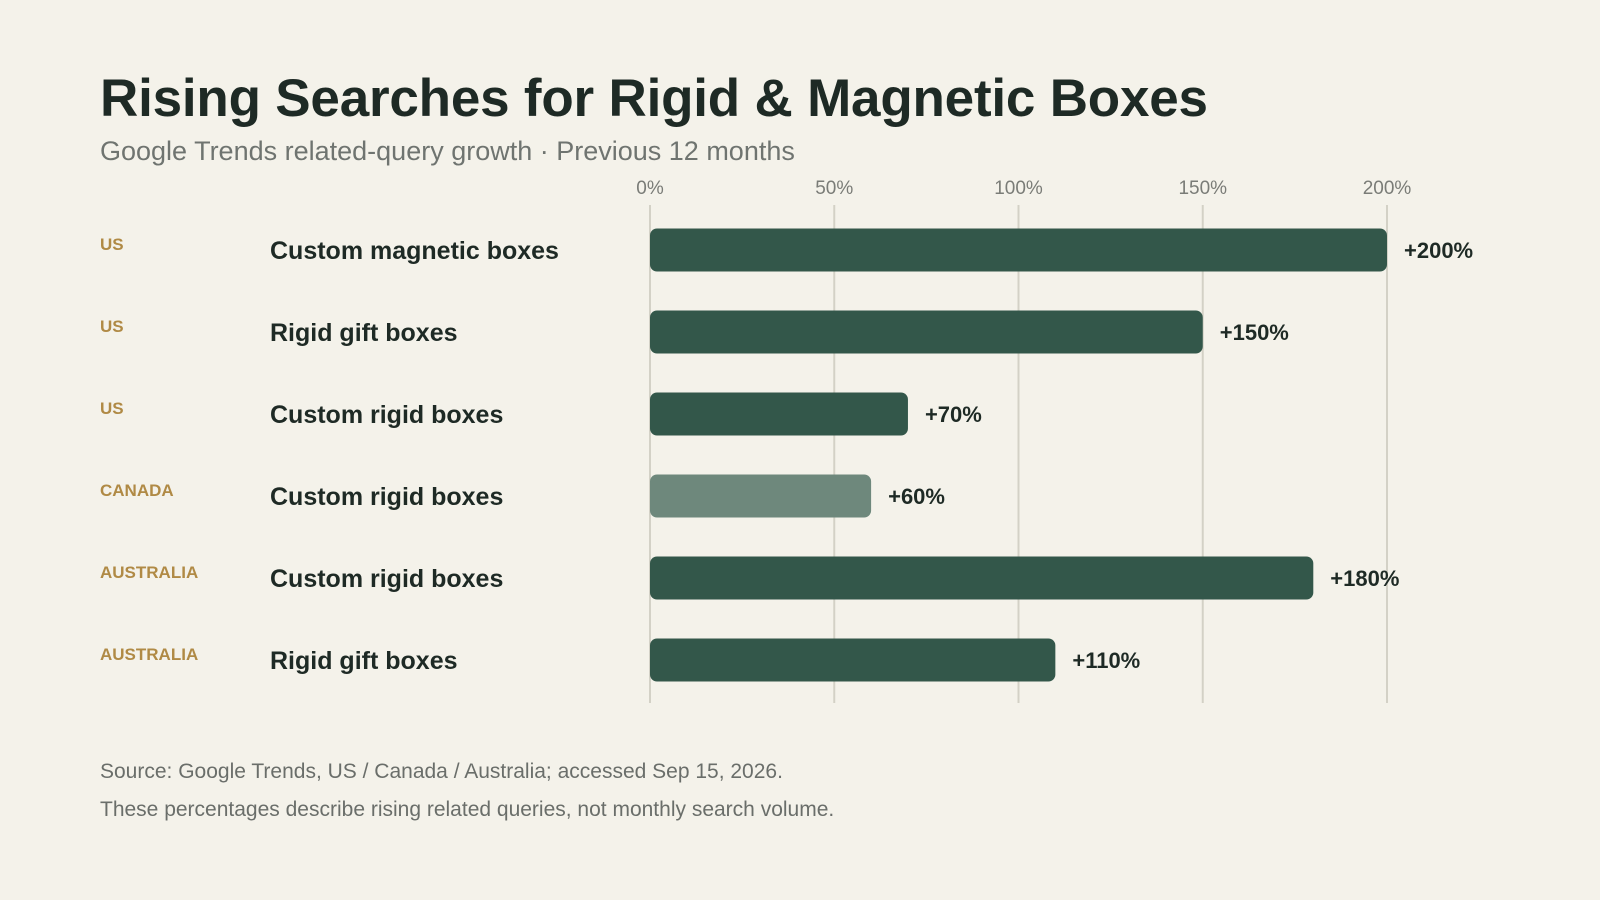 The width and height of the screenshot is (1600, 900). I want to click on bar-value-label: +110%, so click(1106, 660).